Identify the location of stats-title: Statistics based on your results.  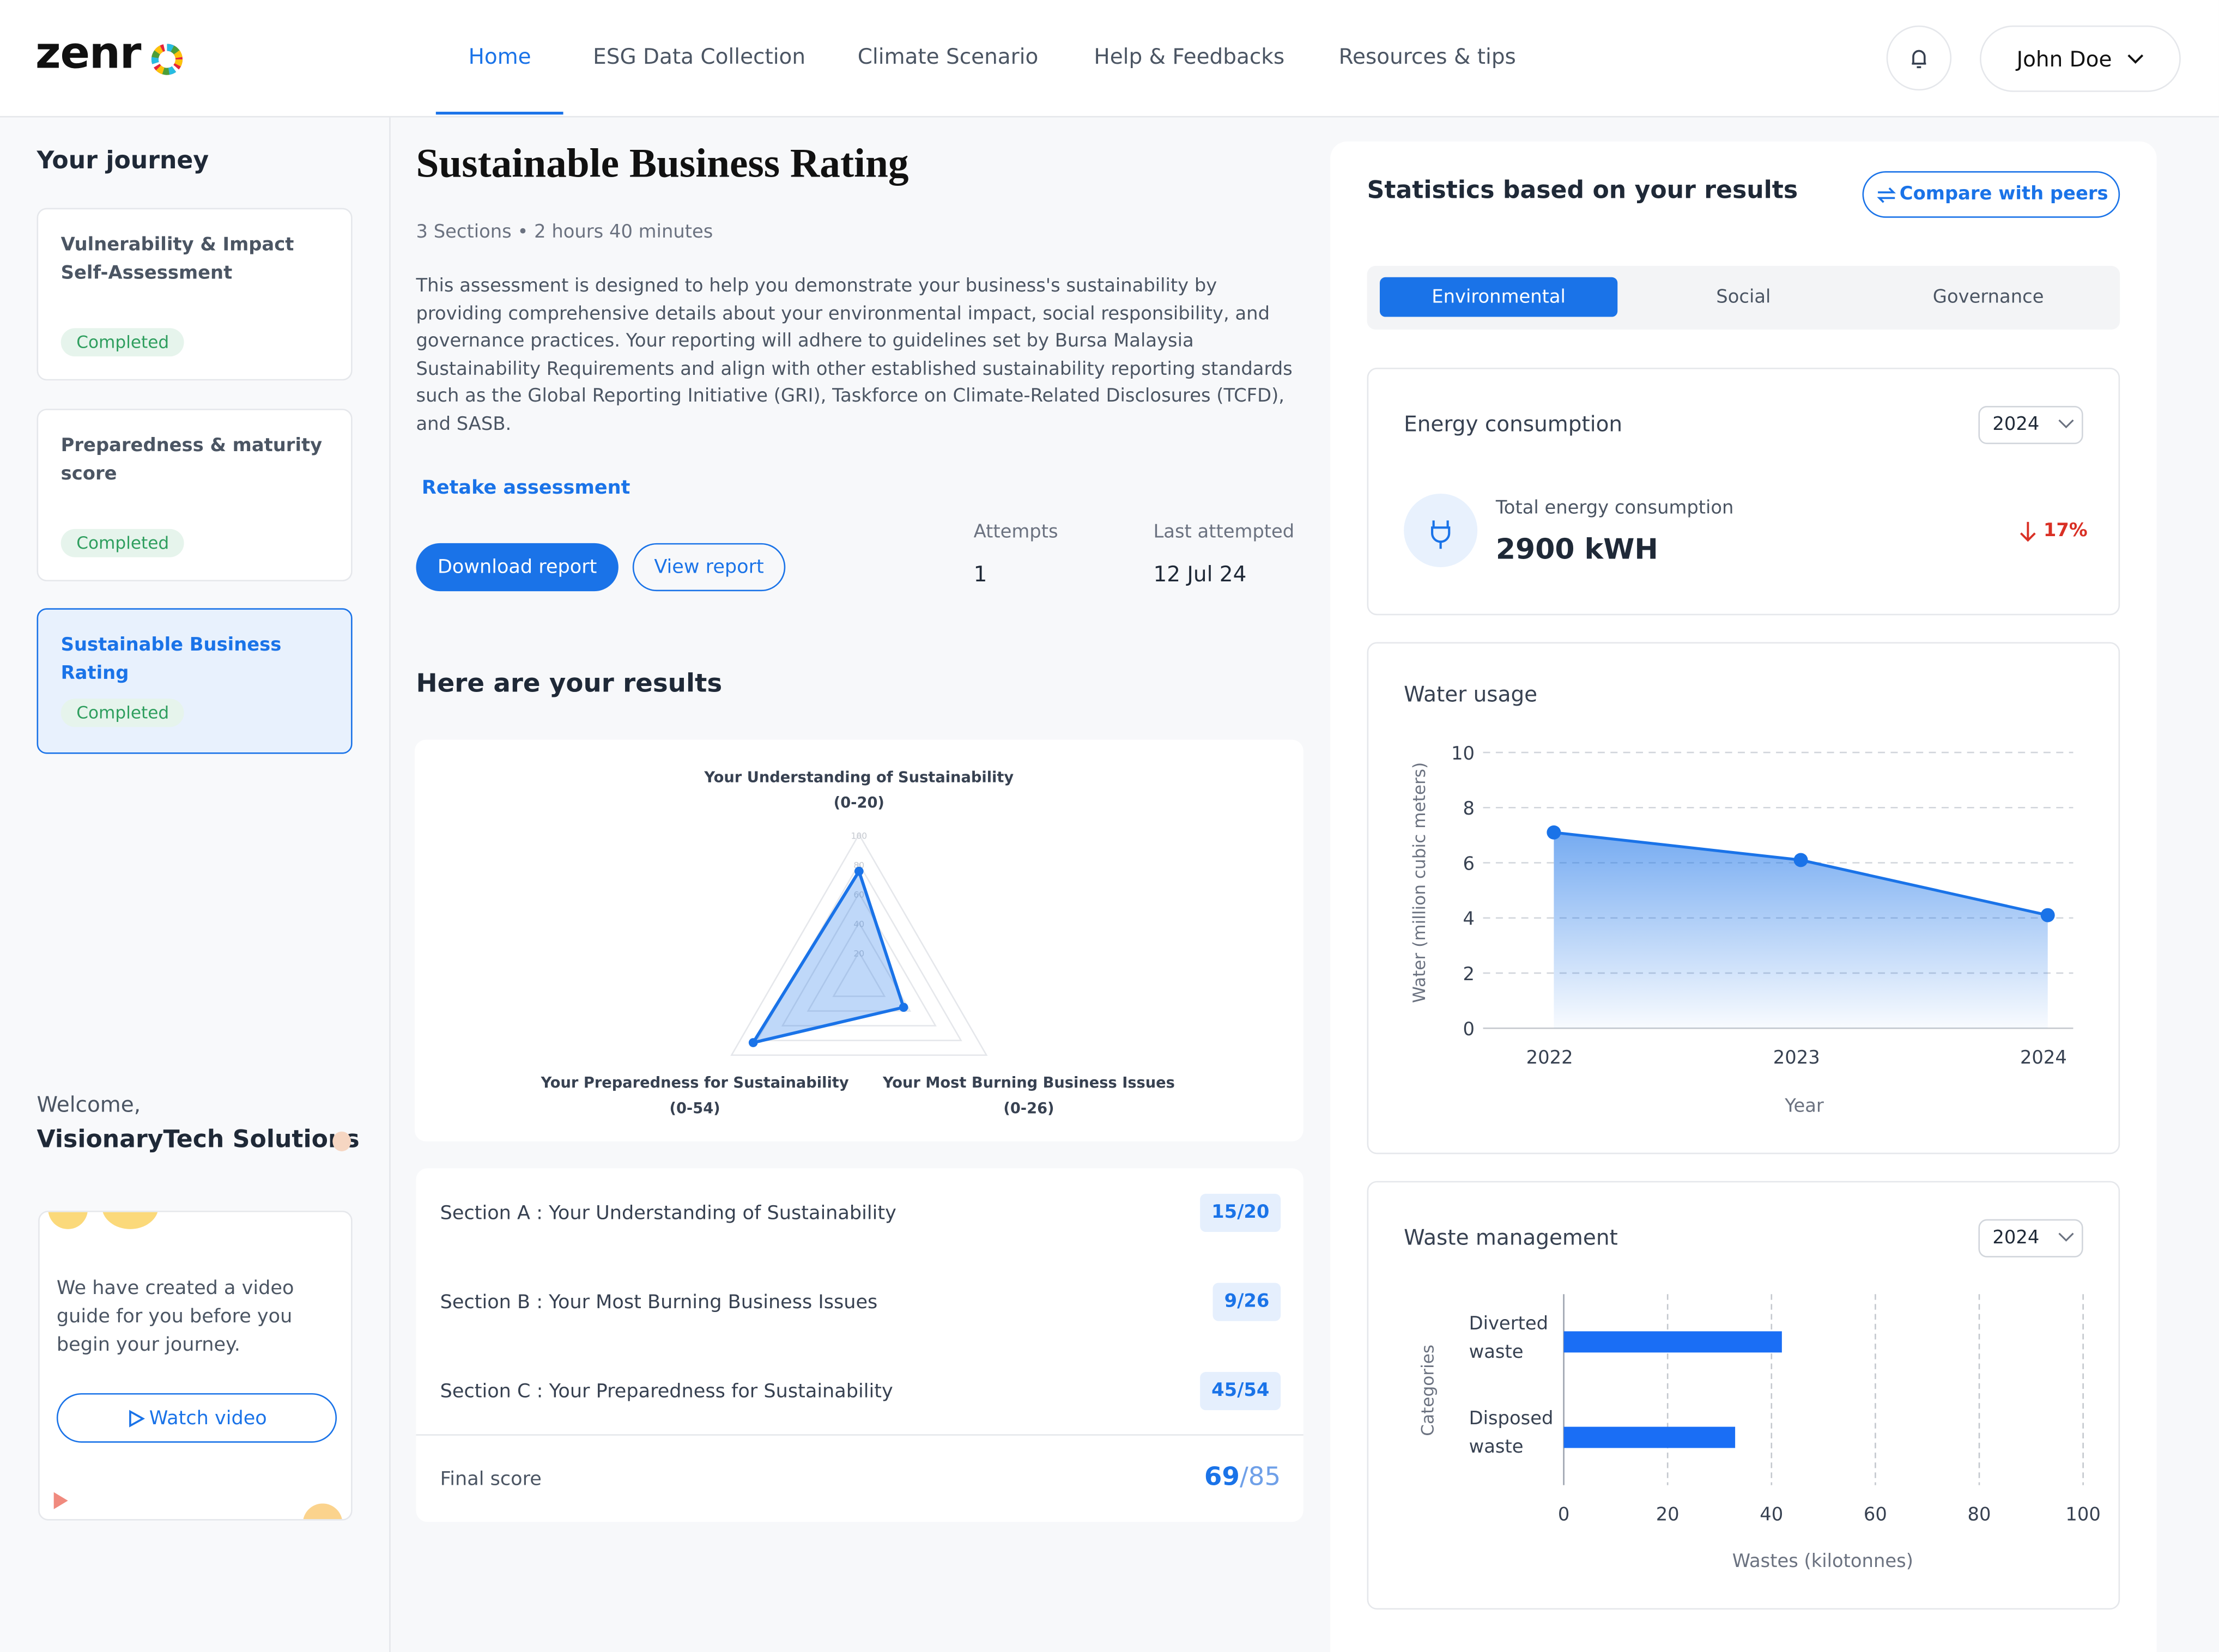
(1582, 191).